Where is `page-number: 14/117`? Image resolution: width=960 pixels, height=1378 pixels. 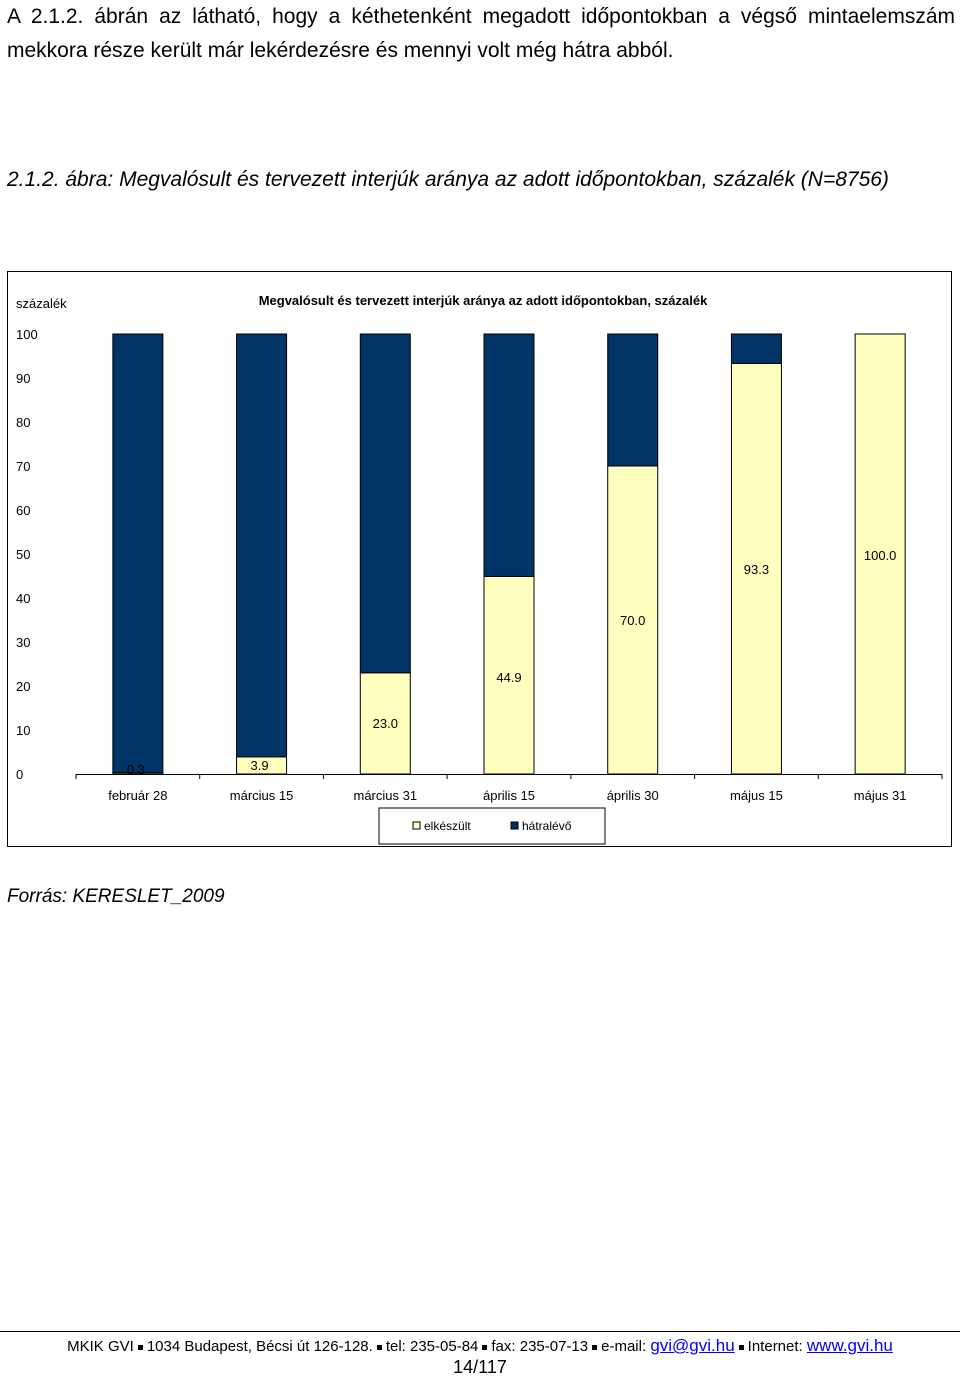 page-number: 14/117 is located at coordinates (480, 1367).